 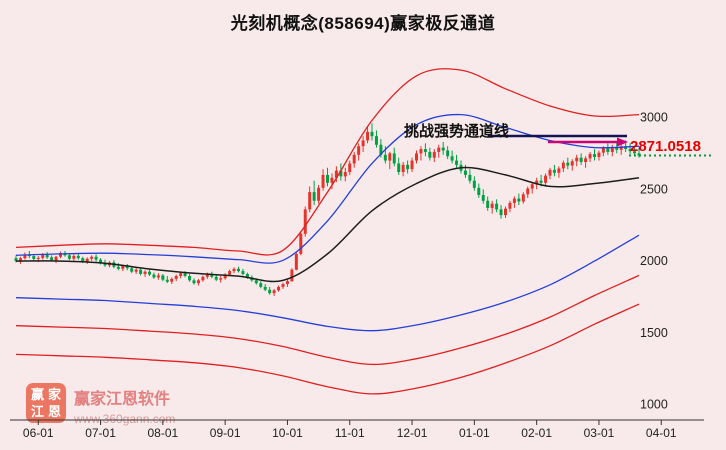 I want to click on resistance-price-label: 2871.0518, so click(x=665, y=146).